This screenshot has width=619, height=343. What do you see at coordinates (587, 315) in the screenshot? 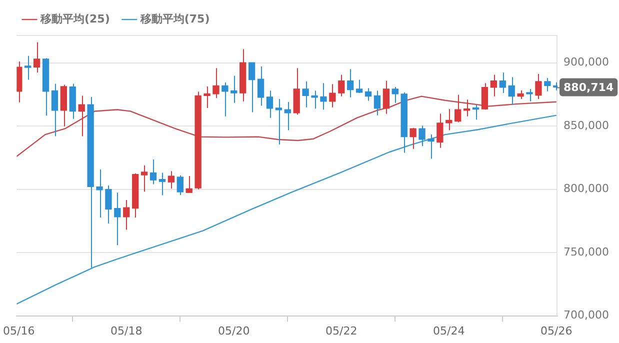
I see `y-tick-label: 700,000` at bounding box center [587, 315].